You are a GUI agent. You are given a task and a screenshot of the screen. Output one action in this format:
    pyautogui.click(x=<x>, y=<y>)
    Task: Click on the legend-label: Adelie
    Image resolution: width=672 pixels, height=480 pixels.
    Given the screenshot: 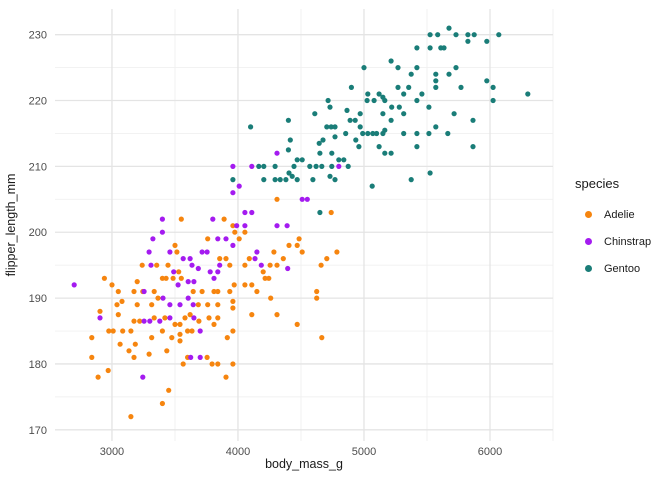 What is the action you would take?
    pyautogui.click(x=619, y=214)
    